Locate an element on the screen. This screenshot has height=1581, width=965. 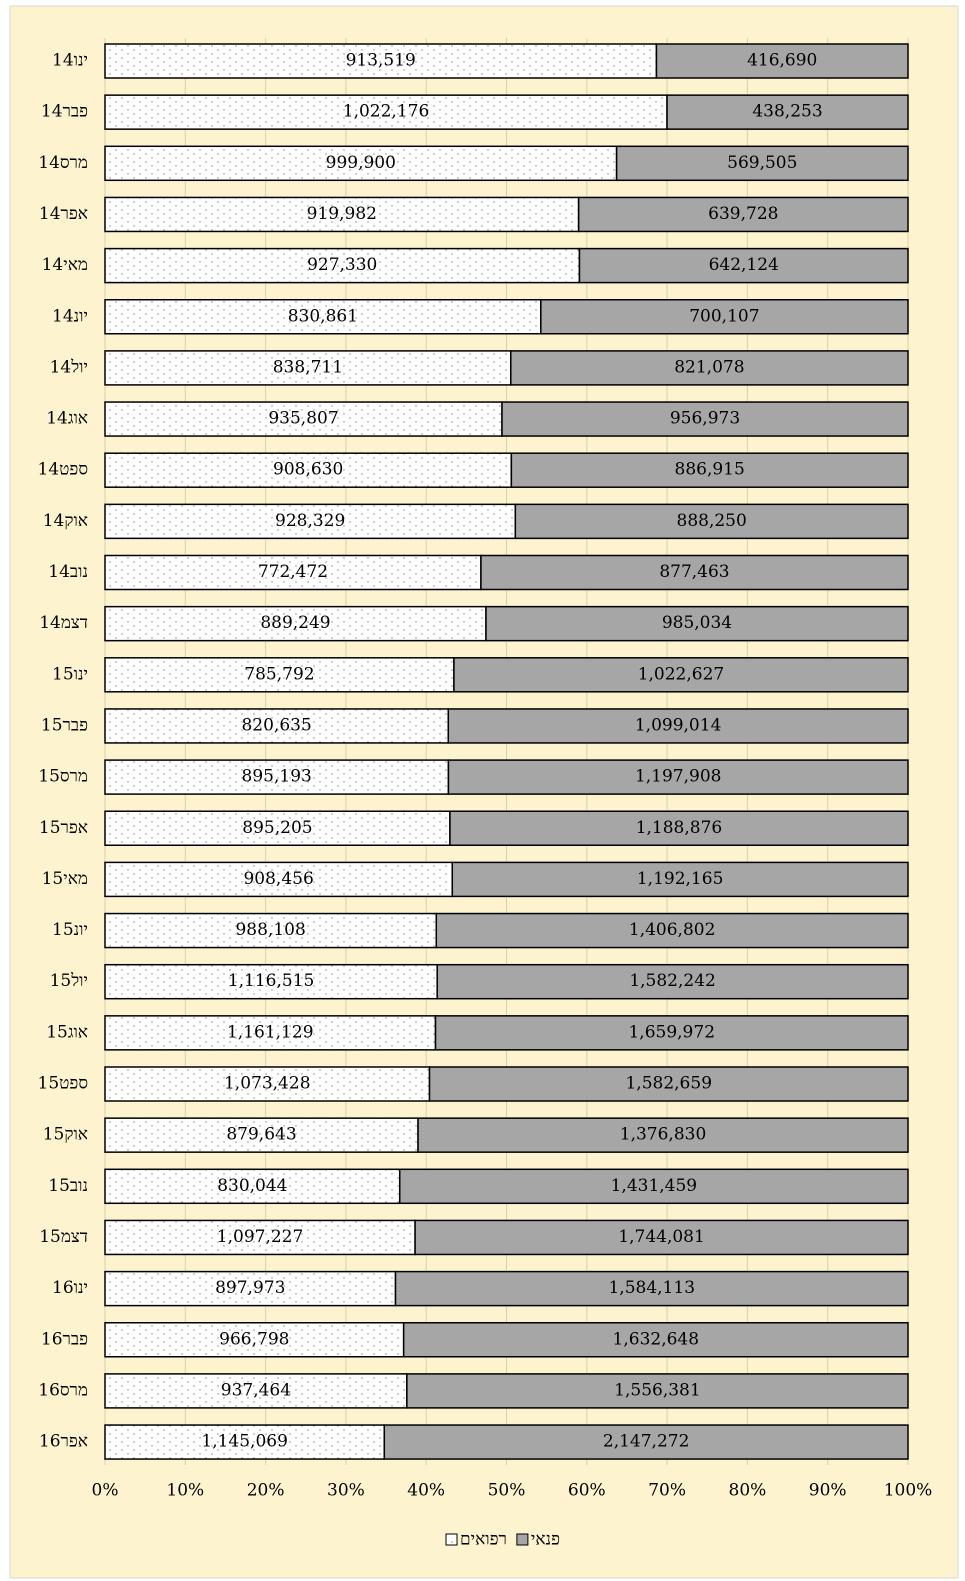
legend-label: פנאי is located at coordinates (545, 1540).